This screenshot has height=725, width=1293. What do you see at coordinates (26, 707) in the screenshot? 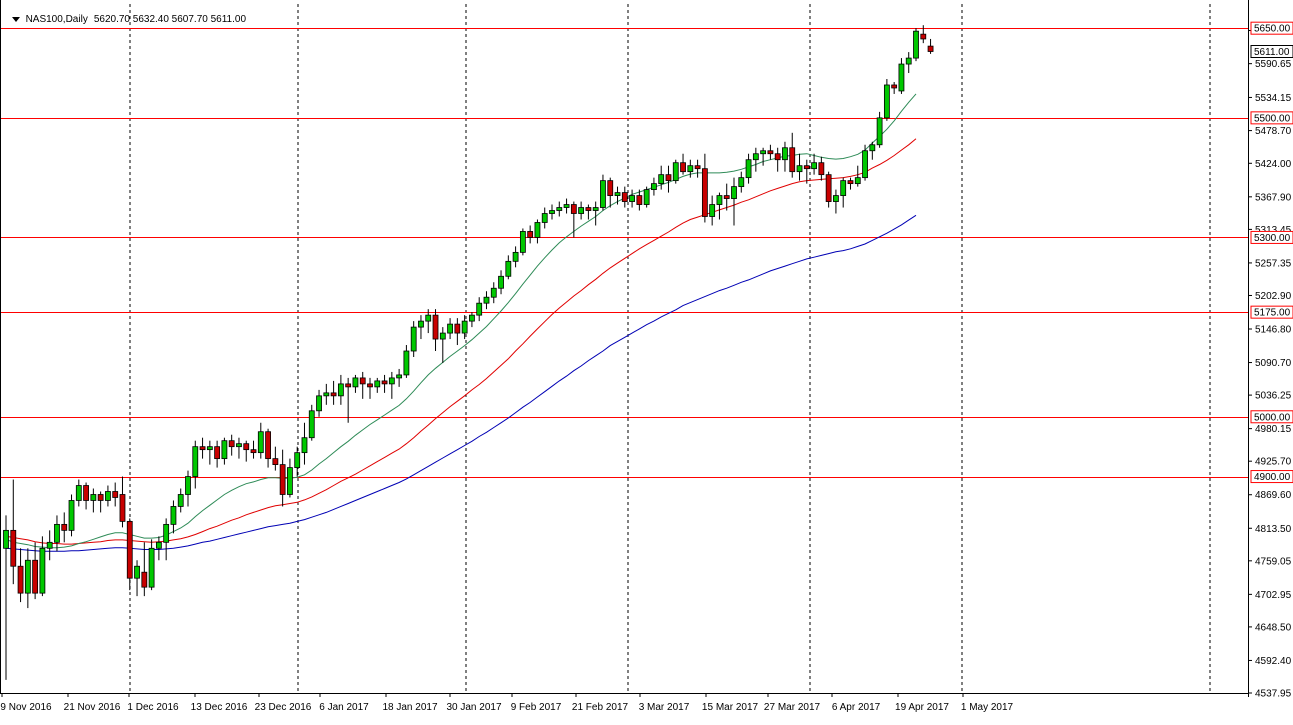
I see `x-tick-label: 9 Nov 2016` at bounding box center [26, 707].